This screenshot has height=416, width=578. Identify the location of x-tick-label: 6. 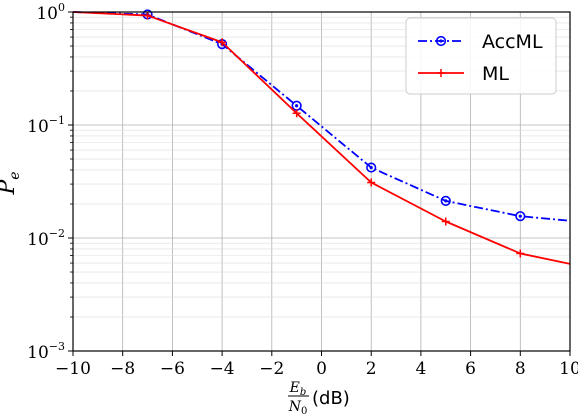
(470, 369).